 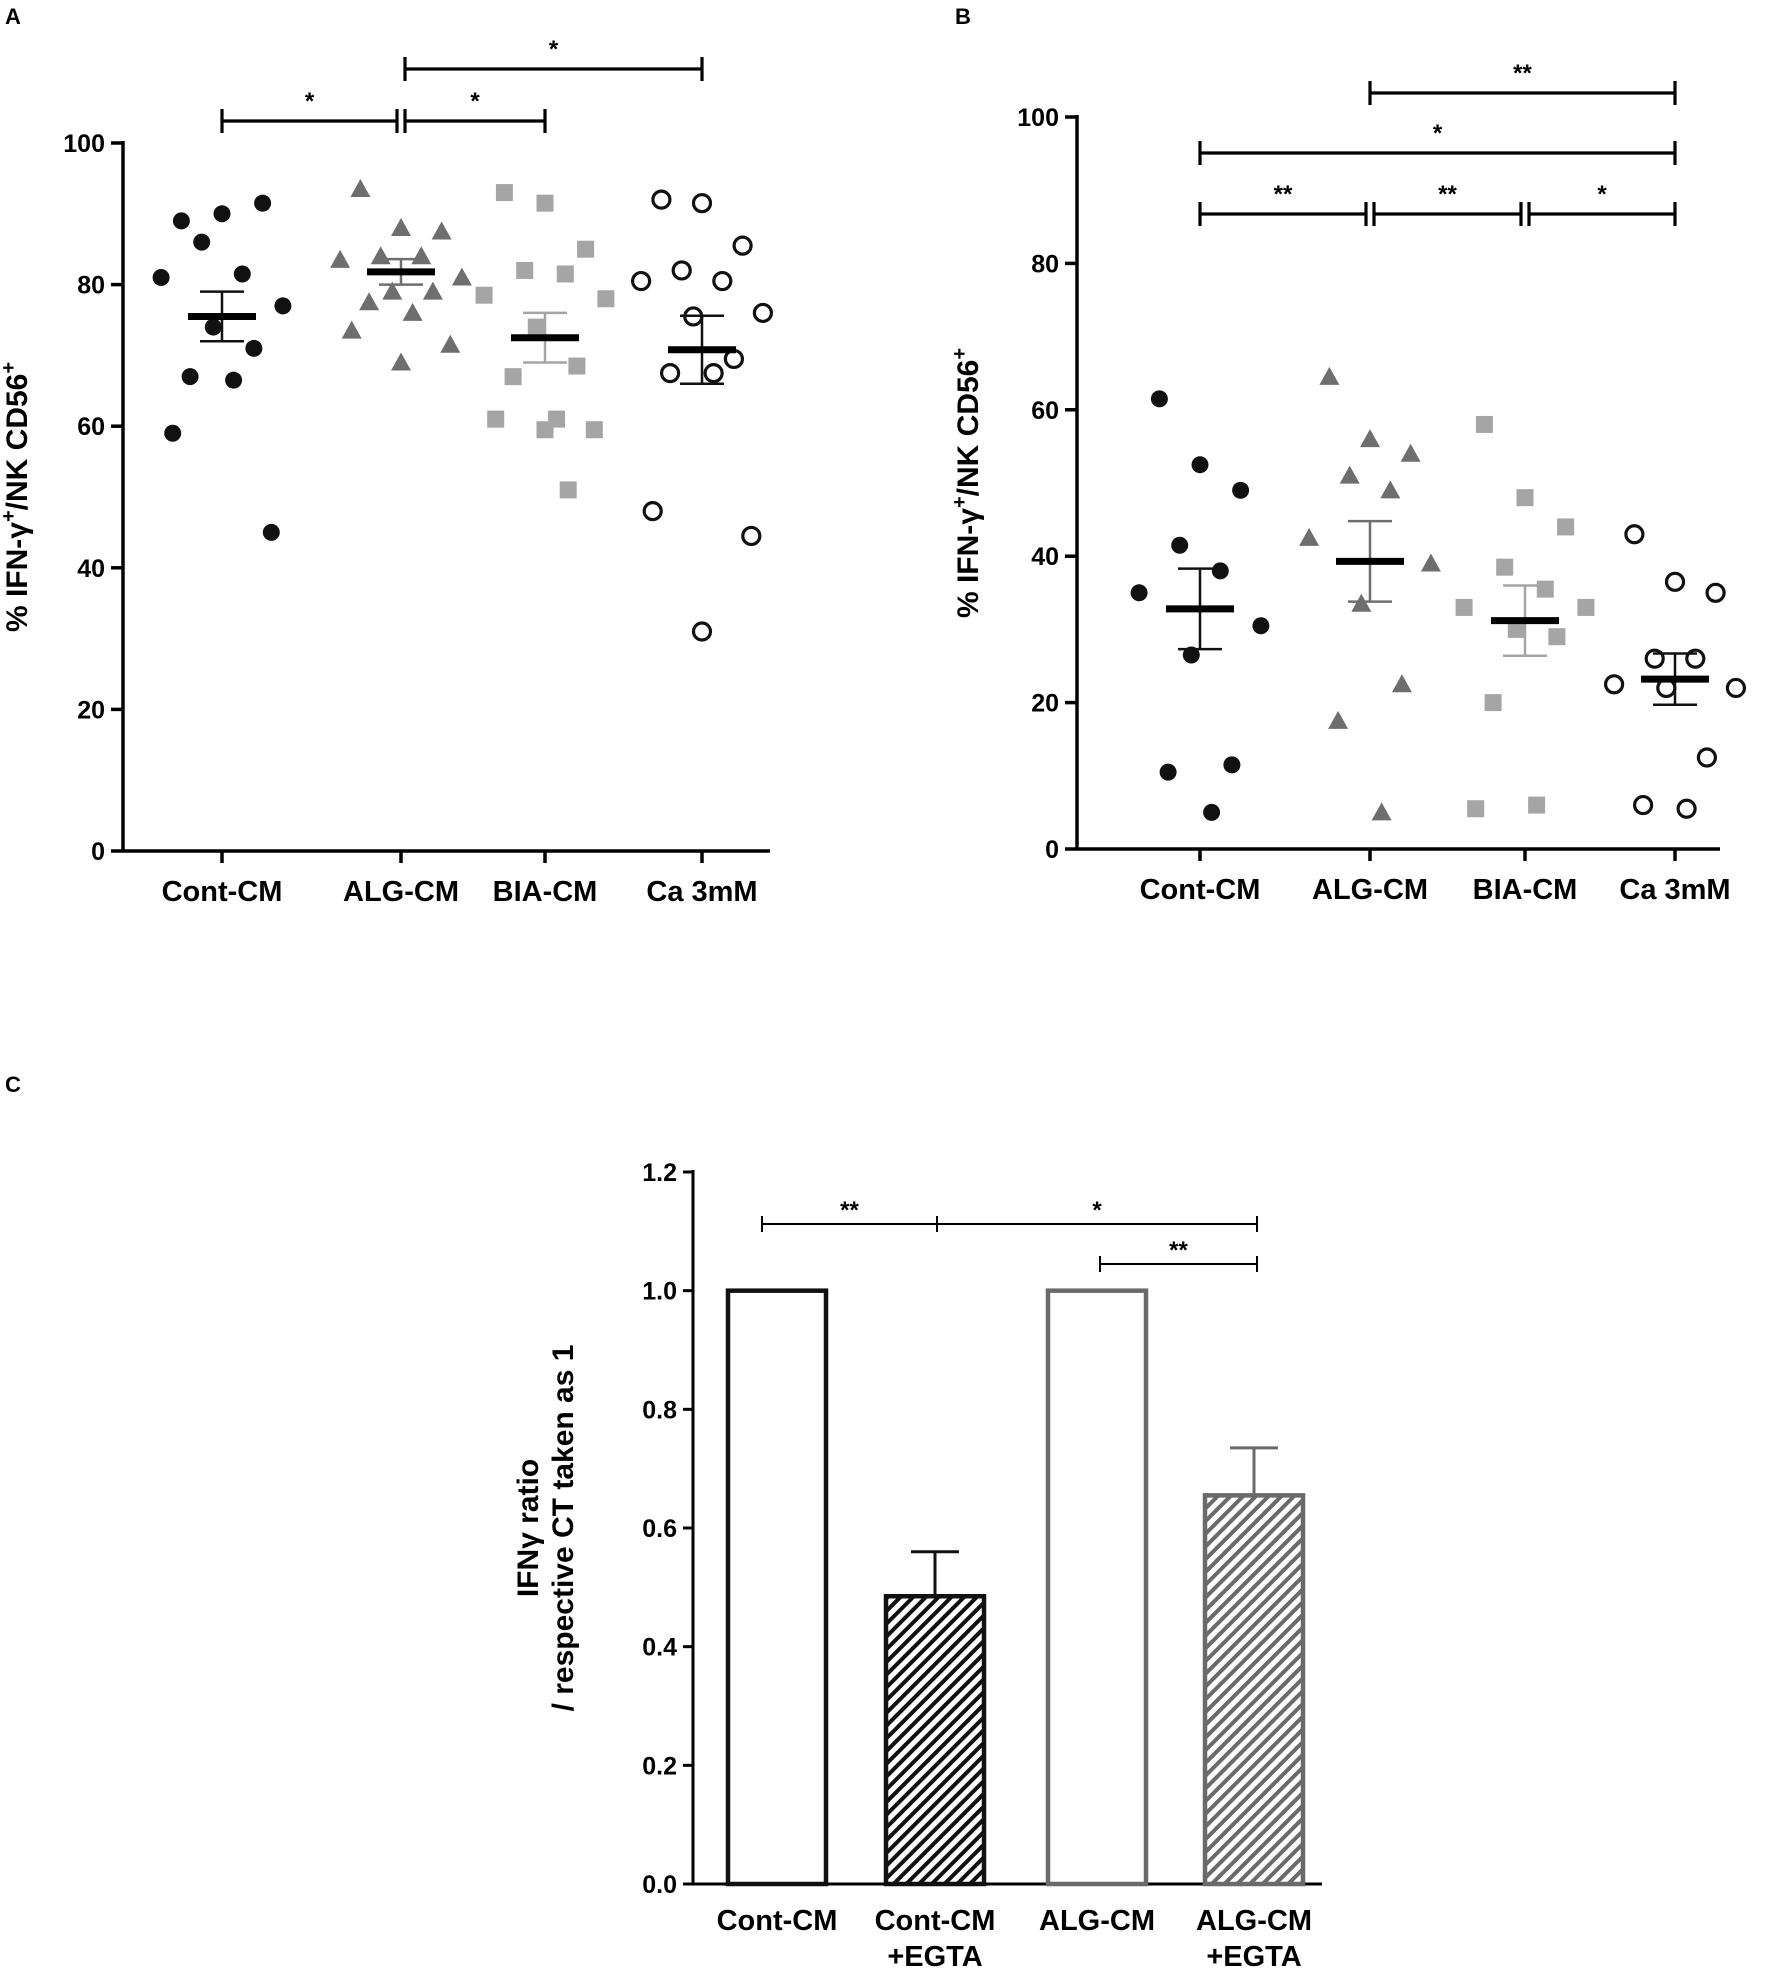 What do you see at coordinates (84, 144) in the screenshot?
I see `y-tick-label: 100` at bounding box center [84, 144].